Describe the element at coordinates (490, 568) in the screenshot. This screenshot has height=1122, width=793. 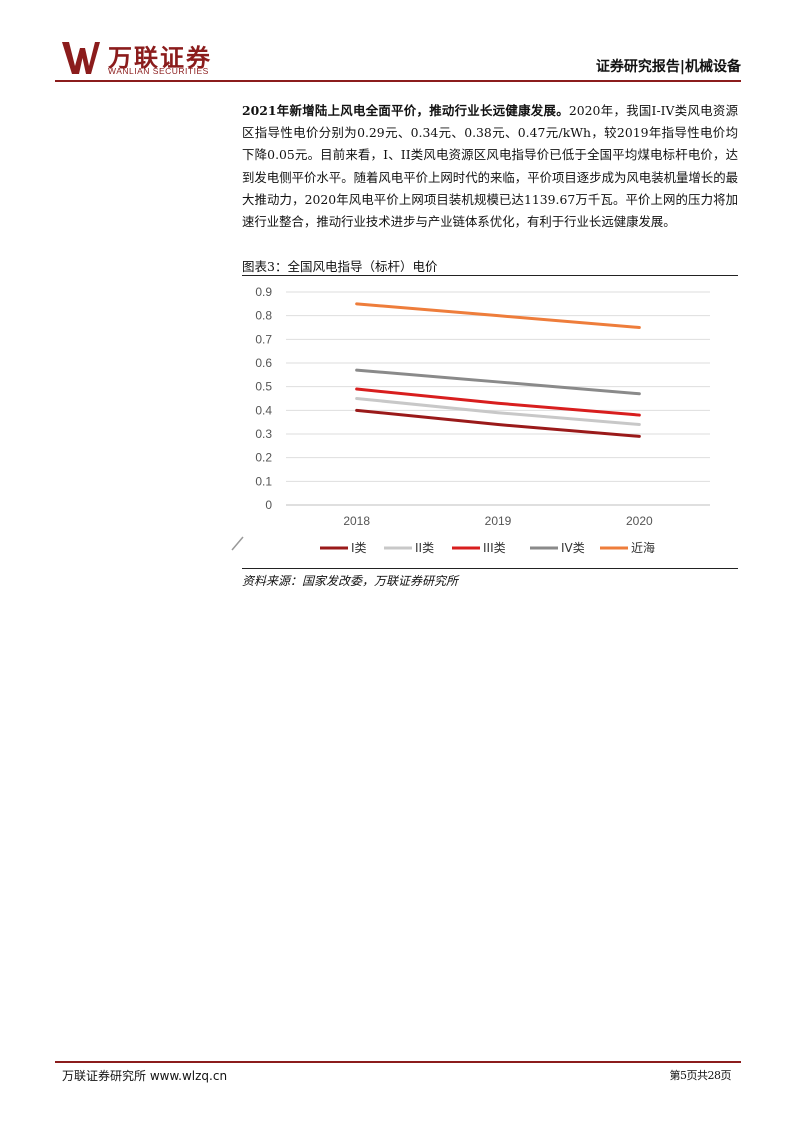
I see `figure-bottom-rule` at that location.